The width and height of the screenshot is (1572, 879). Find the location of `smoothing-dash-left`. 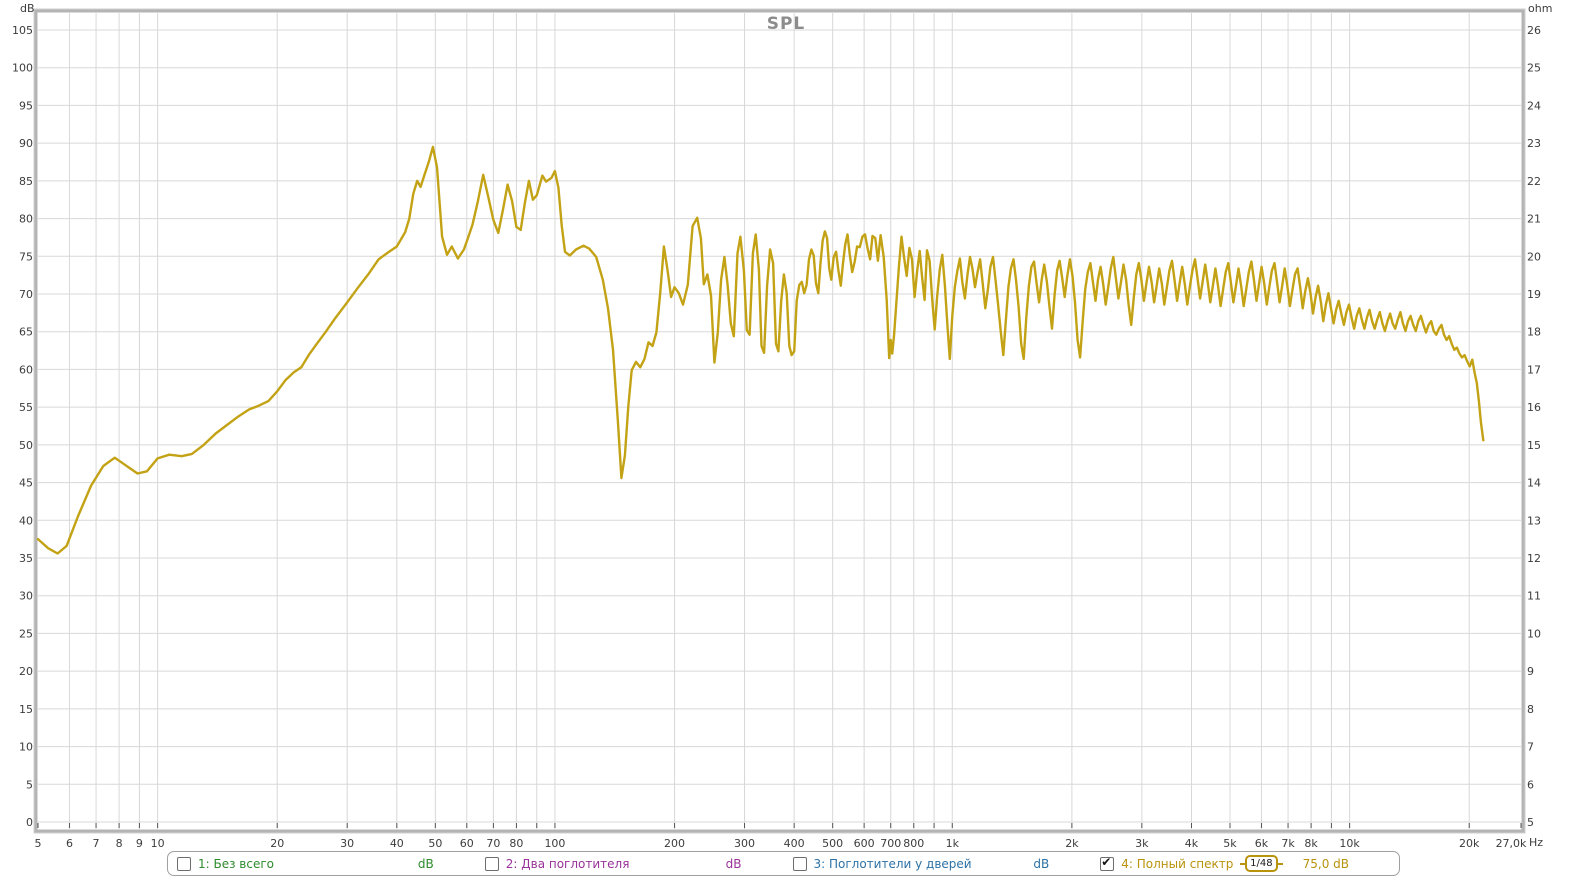

smoothing-dash-left is located at coordinates (1243, 863).